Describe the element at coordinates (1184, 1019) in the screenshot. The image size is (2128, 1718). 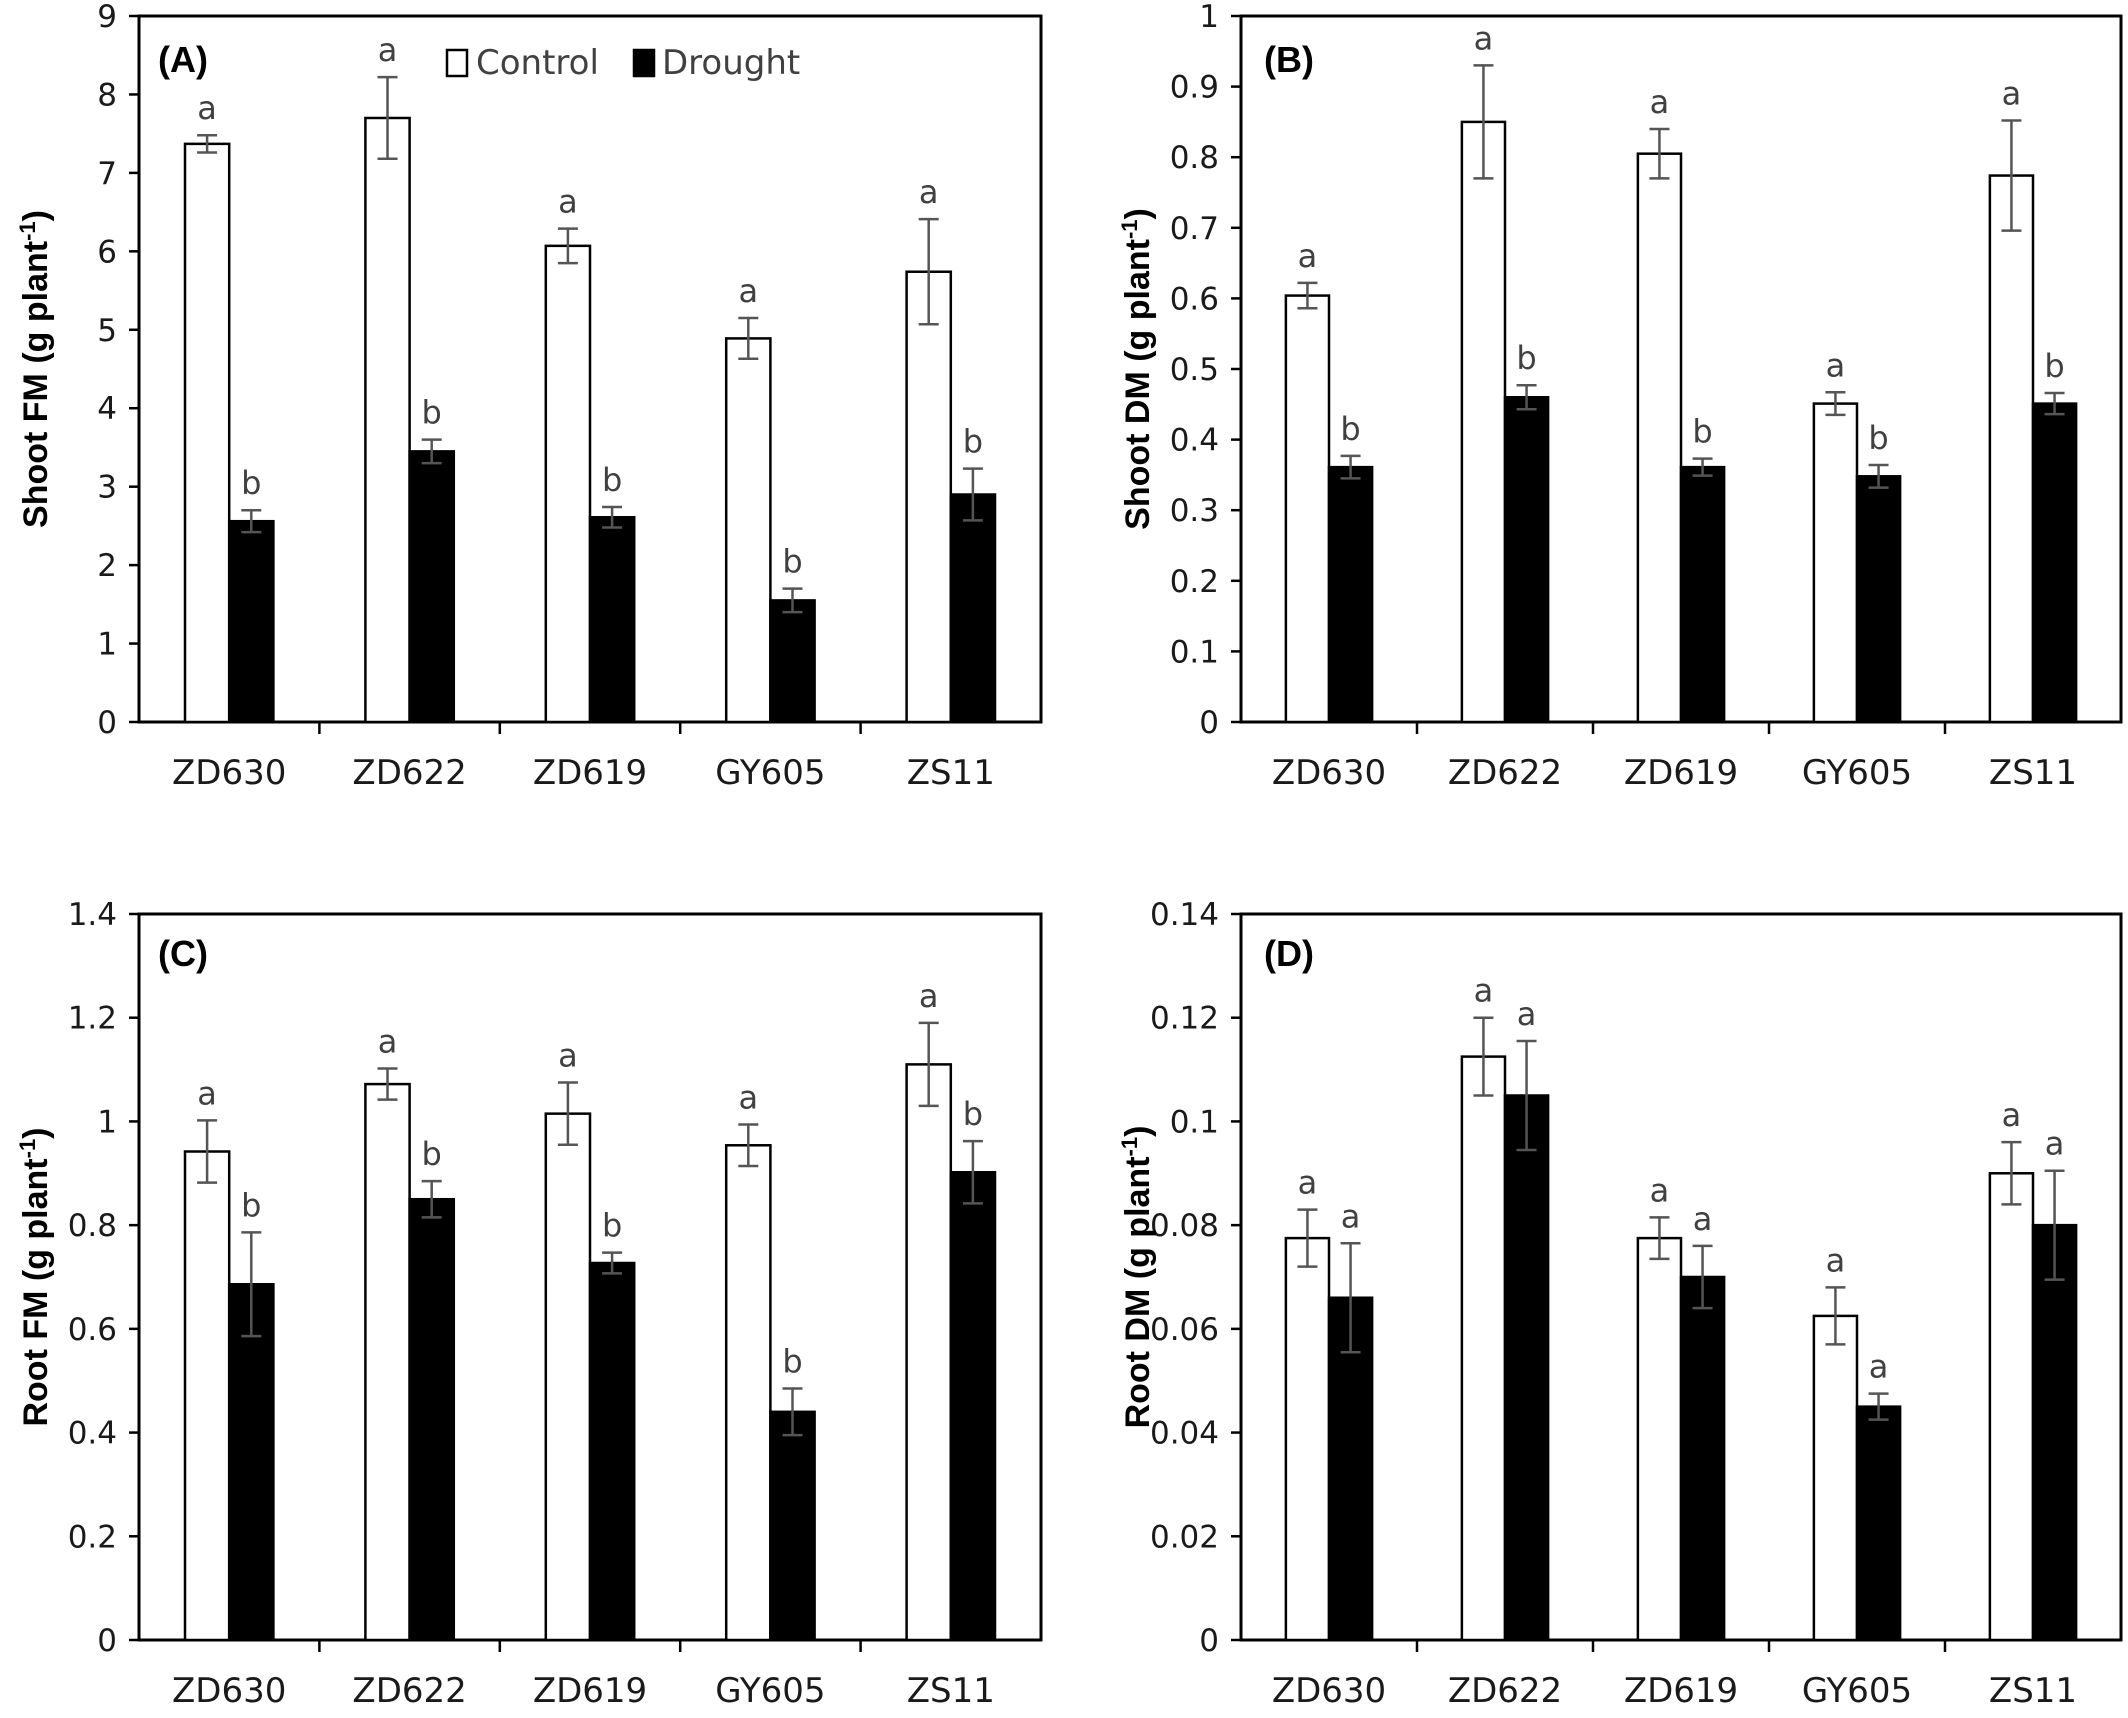
I see `y-tick-label: 0.12` at that location.